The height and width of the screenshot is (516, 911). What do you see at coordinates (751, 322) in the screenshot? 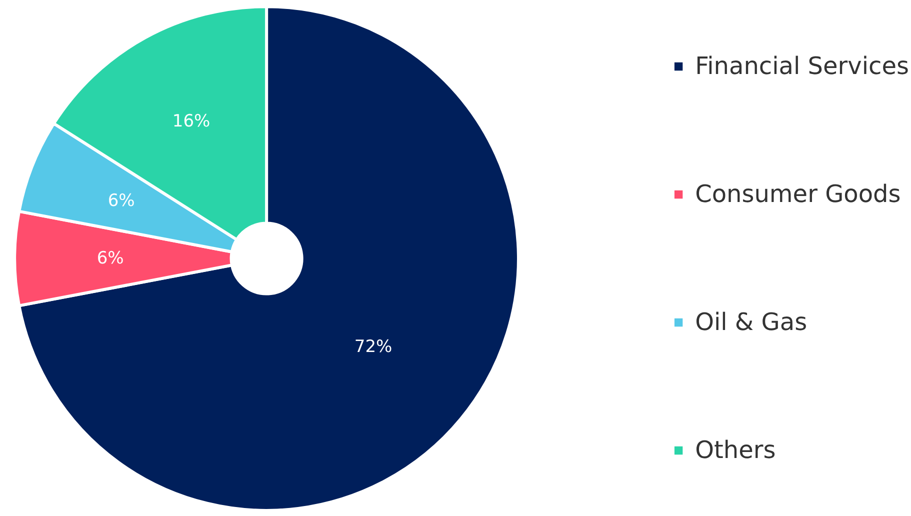
I see `legend-label: Oil & Gas` at bounding box center [751, 322].